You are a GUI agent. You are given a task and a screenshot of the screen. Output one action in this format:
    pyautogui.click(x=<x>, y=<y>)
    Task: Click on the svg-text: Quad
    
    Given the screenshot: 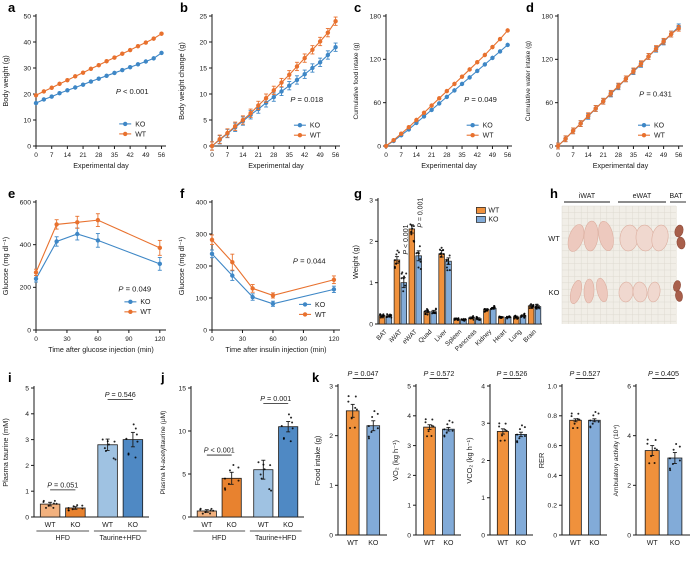 What is the action you would take?
    pyautogui.click(x=425, y=336)
    